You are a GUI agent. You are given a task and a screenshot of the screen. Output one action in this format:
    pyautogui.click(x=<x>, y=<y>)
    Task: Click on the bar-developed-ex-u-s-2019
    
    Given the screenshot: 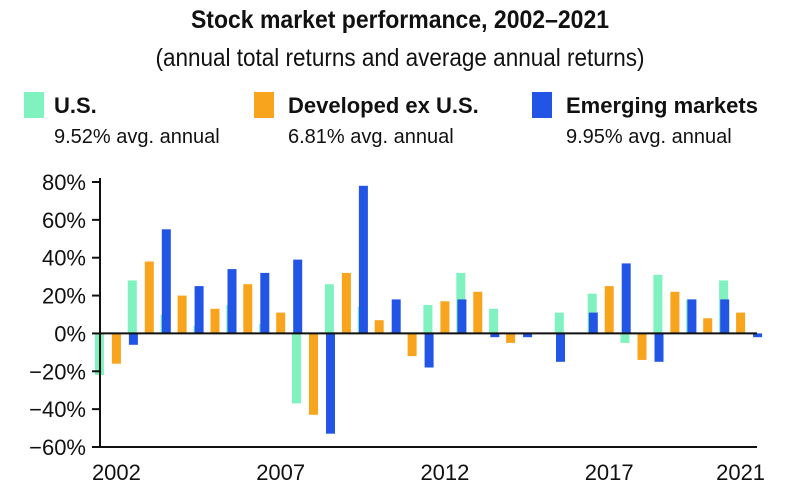 What is the action you would take?
    pyautogui.click(x=675, y=312)
    